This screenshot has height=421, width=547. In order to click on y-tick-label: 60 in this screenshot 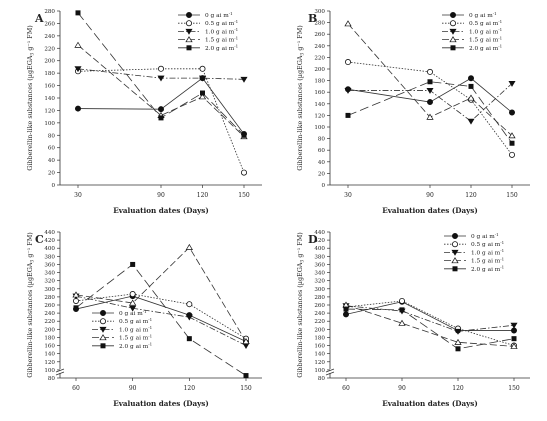, I will do `click(52, 149)`.